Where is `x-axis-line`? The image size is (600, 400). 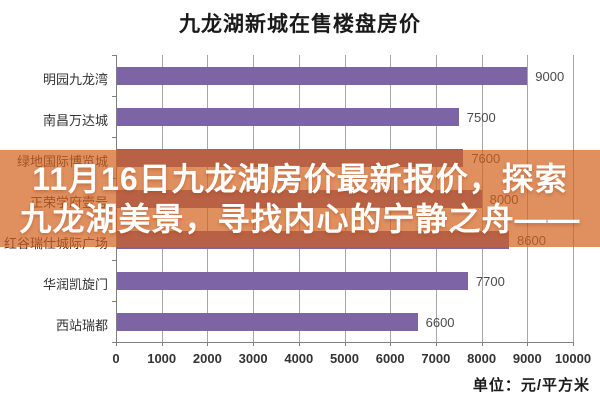 x-axis-line is located at coordinates (343, 342).